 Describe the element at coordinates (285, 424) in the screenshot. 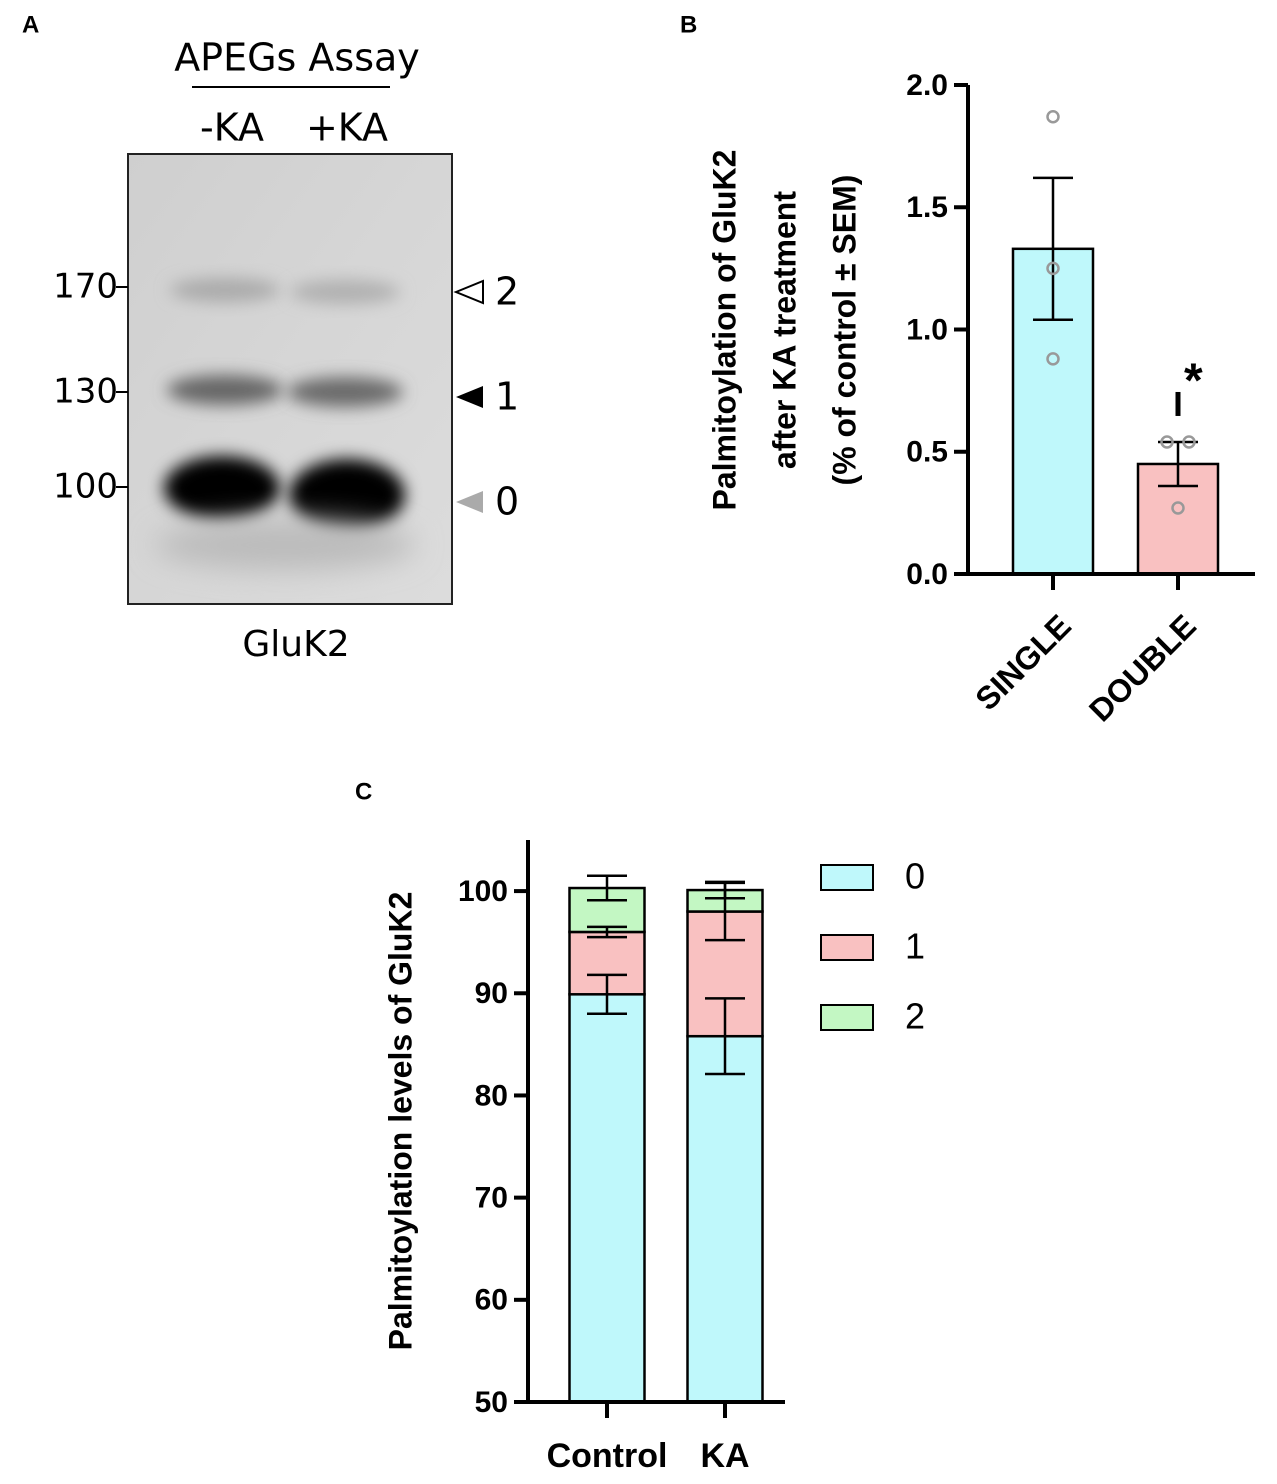

I see `blot-bands` at that location.